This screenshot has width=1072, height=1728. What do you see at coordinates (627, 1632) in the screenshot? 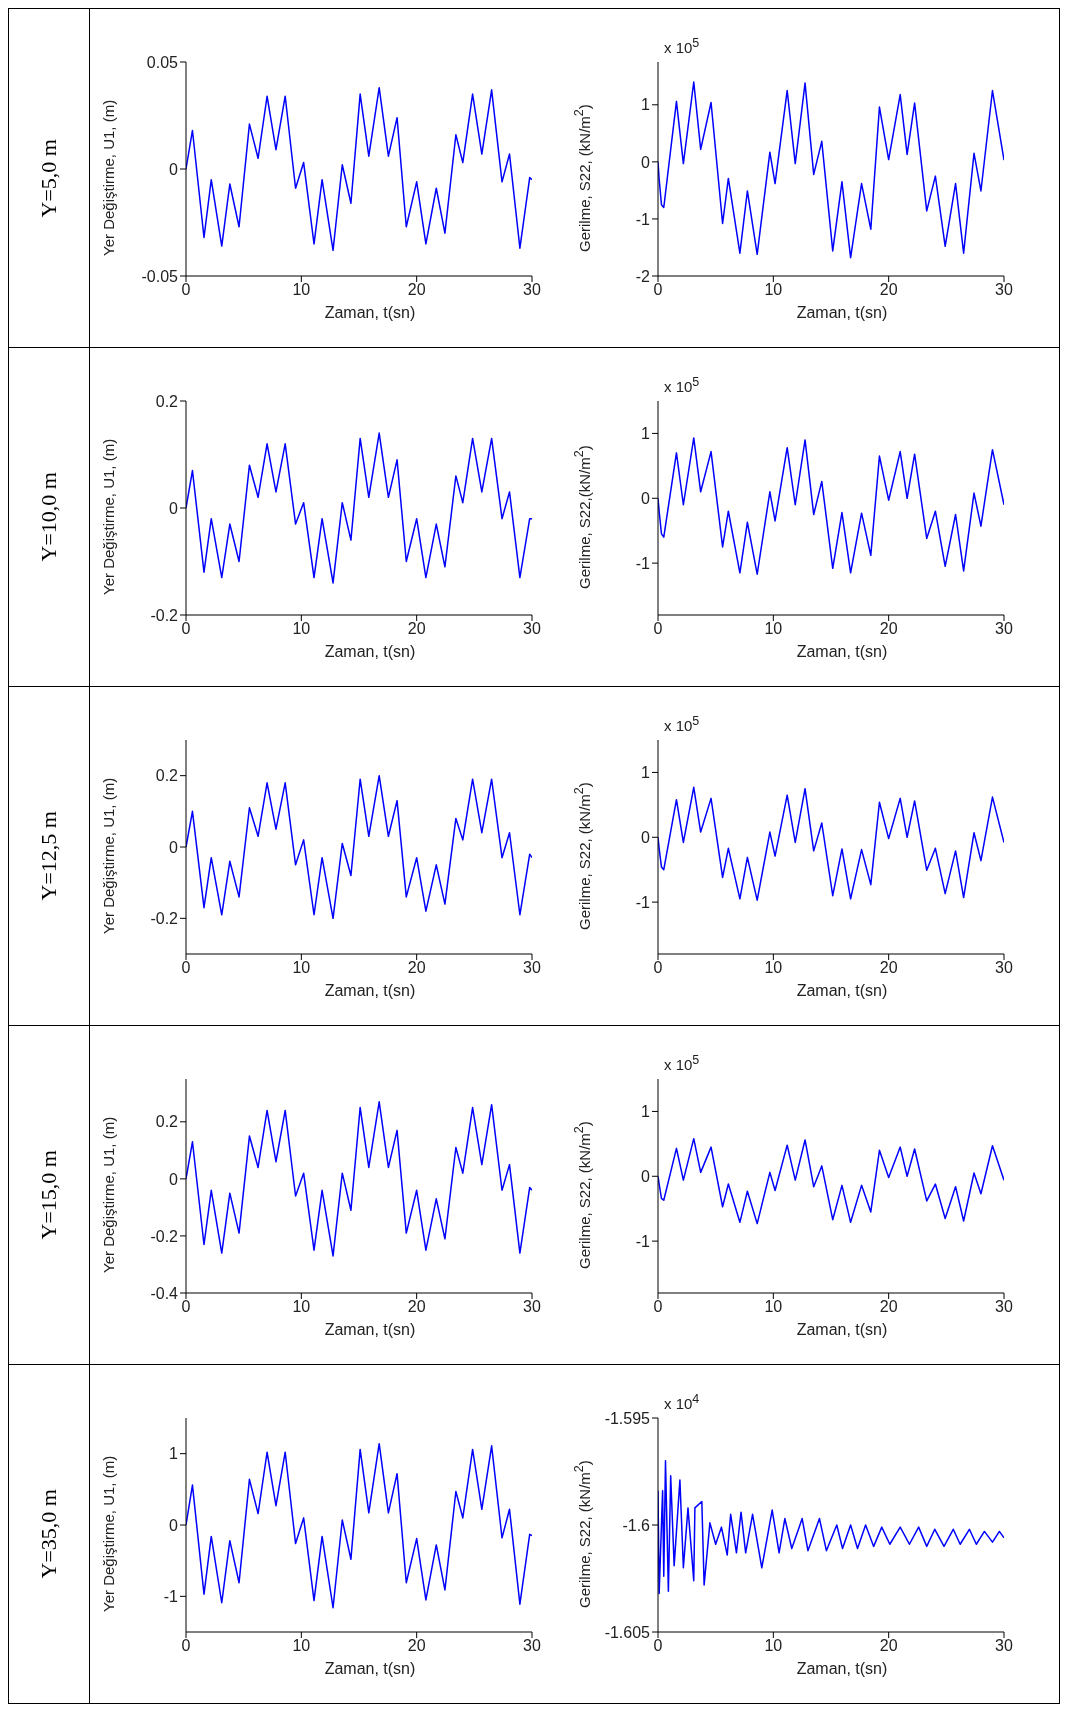
I see `y-tick-label: -1.605` at bounding box center [627, 1632].